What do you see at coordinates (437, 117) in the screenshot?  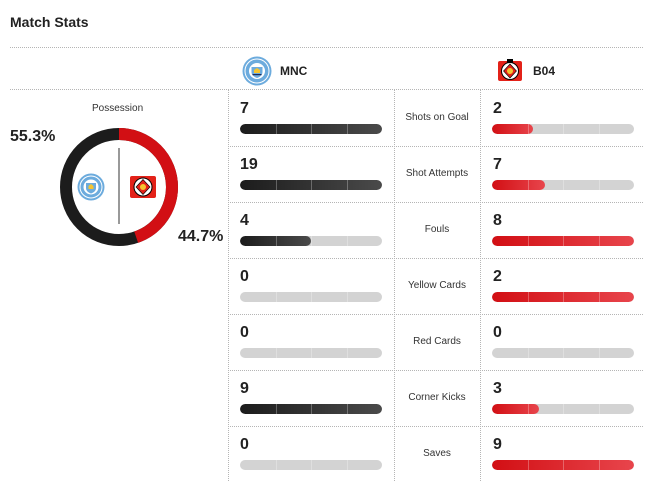 I see `stat-label: Shots on Goal` at bounding box center [437, 117].